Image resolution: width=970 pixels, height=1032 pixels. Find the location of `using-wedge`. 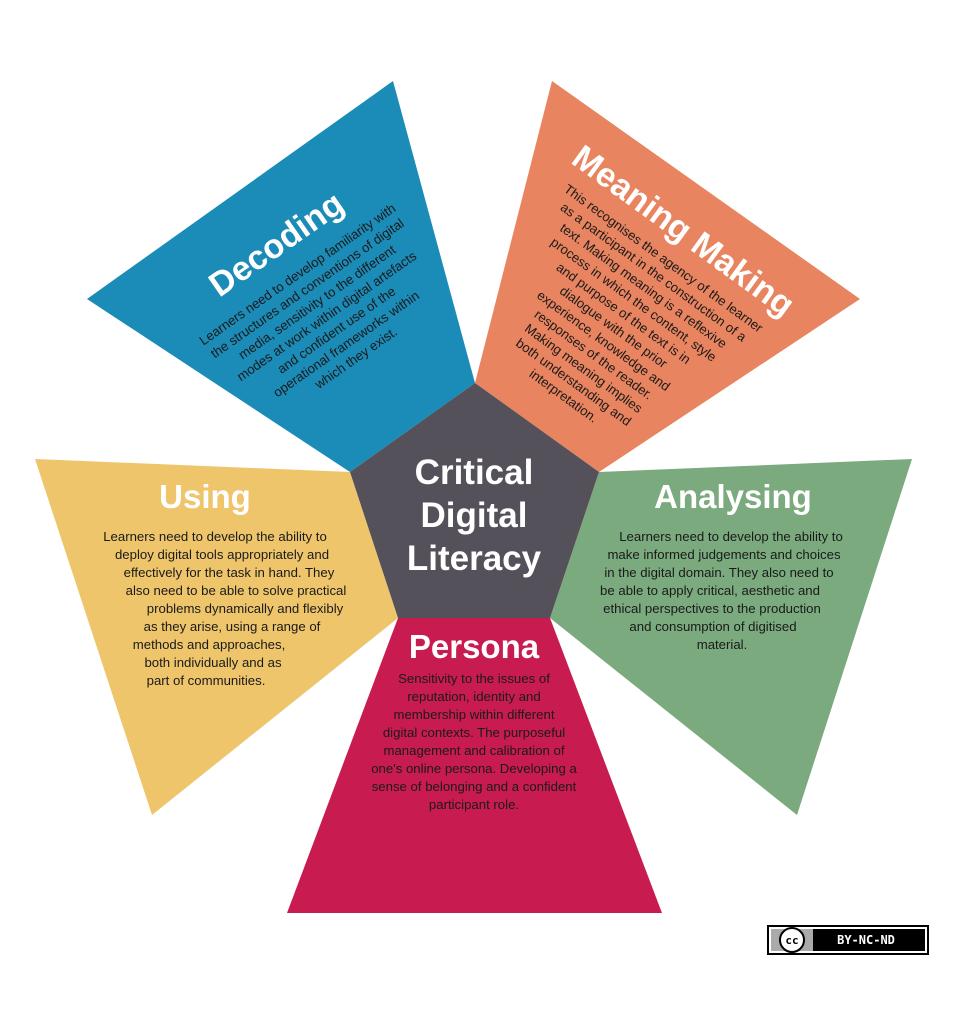

using-wedge is located at coordinates (216, 637).